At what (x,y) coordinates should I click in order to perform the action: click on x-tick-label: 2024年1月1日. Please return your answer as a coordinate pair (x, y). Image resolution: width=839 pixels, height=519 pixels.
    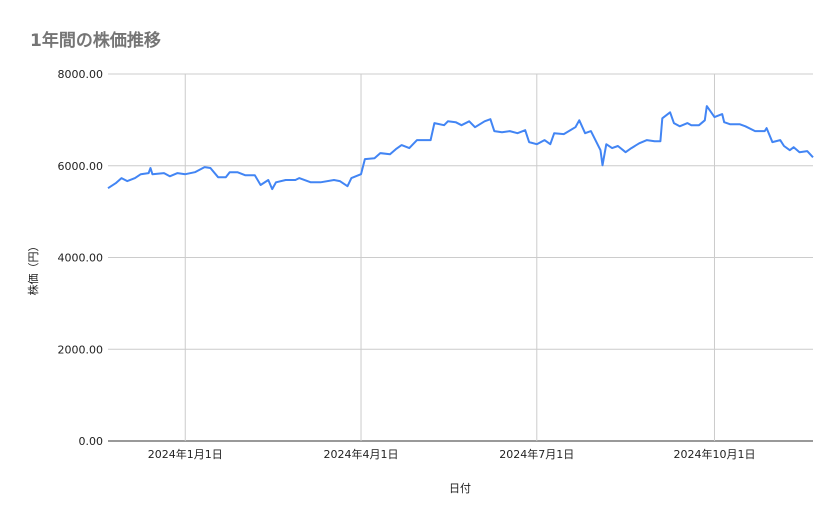
    Looking at the image, I should click on (185, 454).